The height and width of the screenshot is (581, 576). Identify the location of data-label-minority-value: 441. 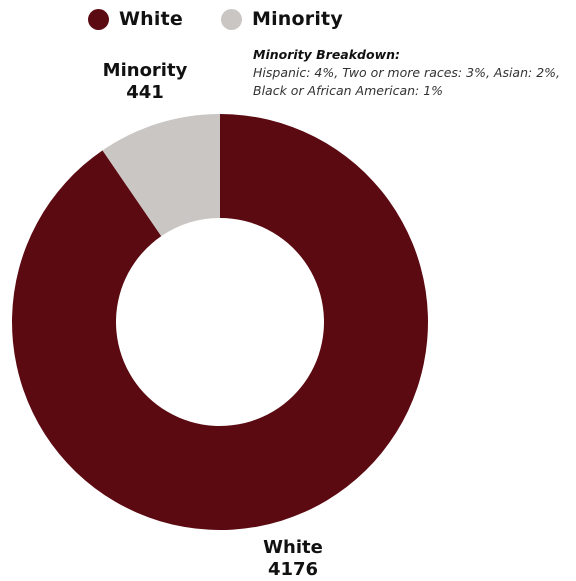
(145, 92).